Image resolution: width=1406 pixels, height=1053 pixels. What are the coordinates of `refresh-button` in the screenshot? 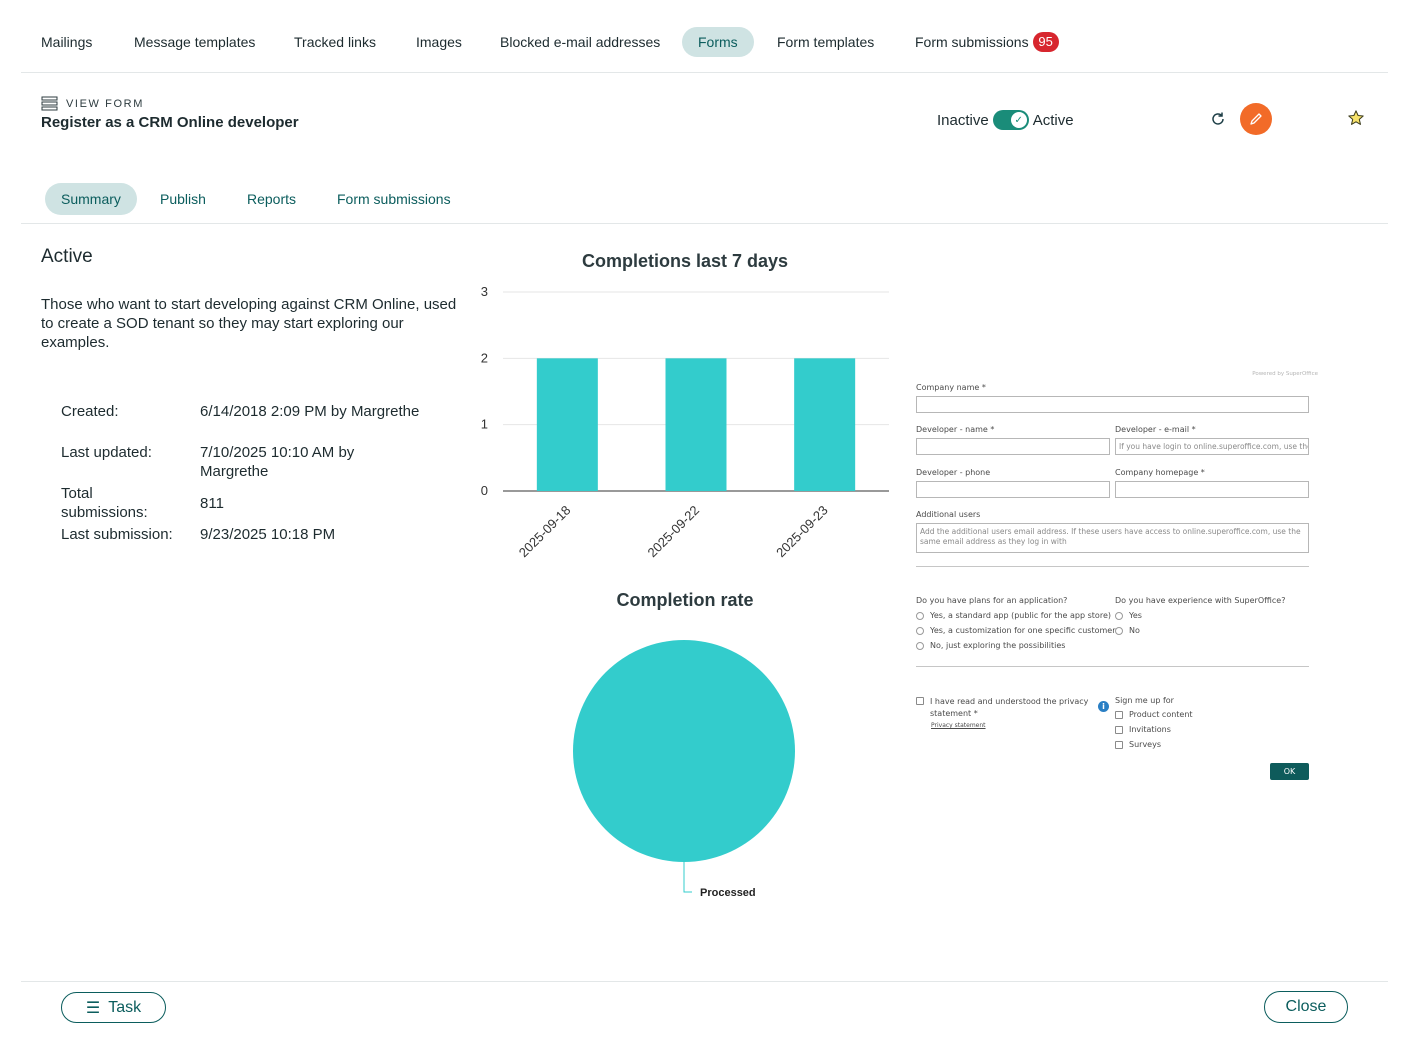 It's located at (1218, 119).